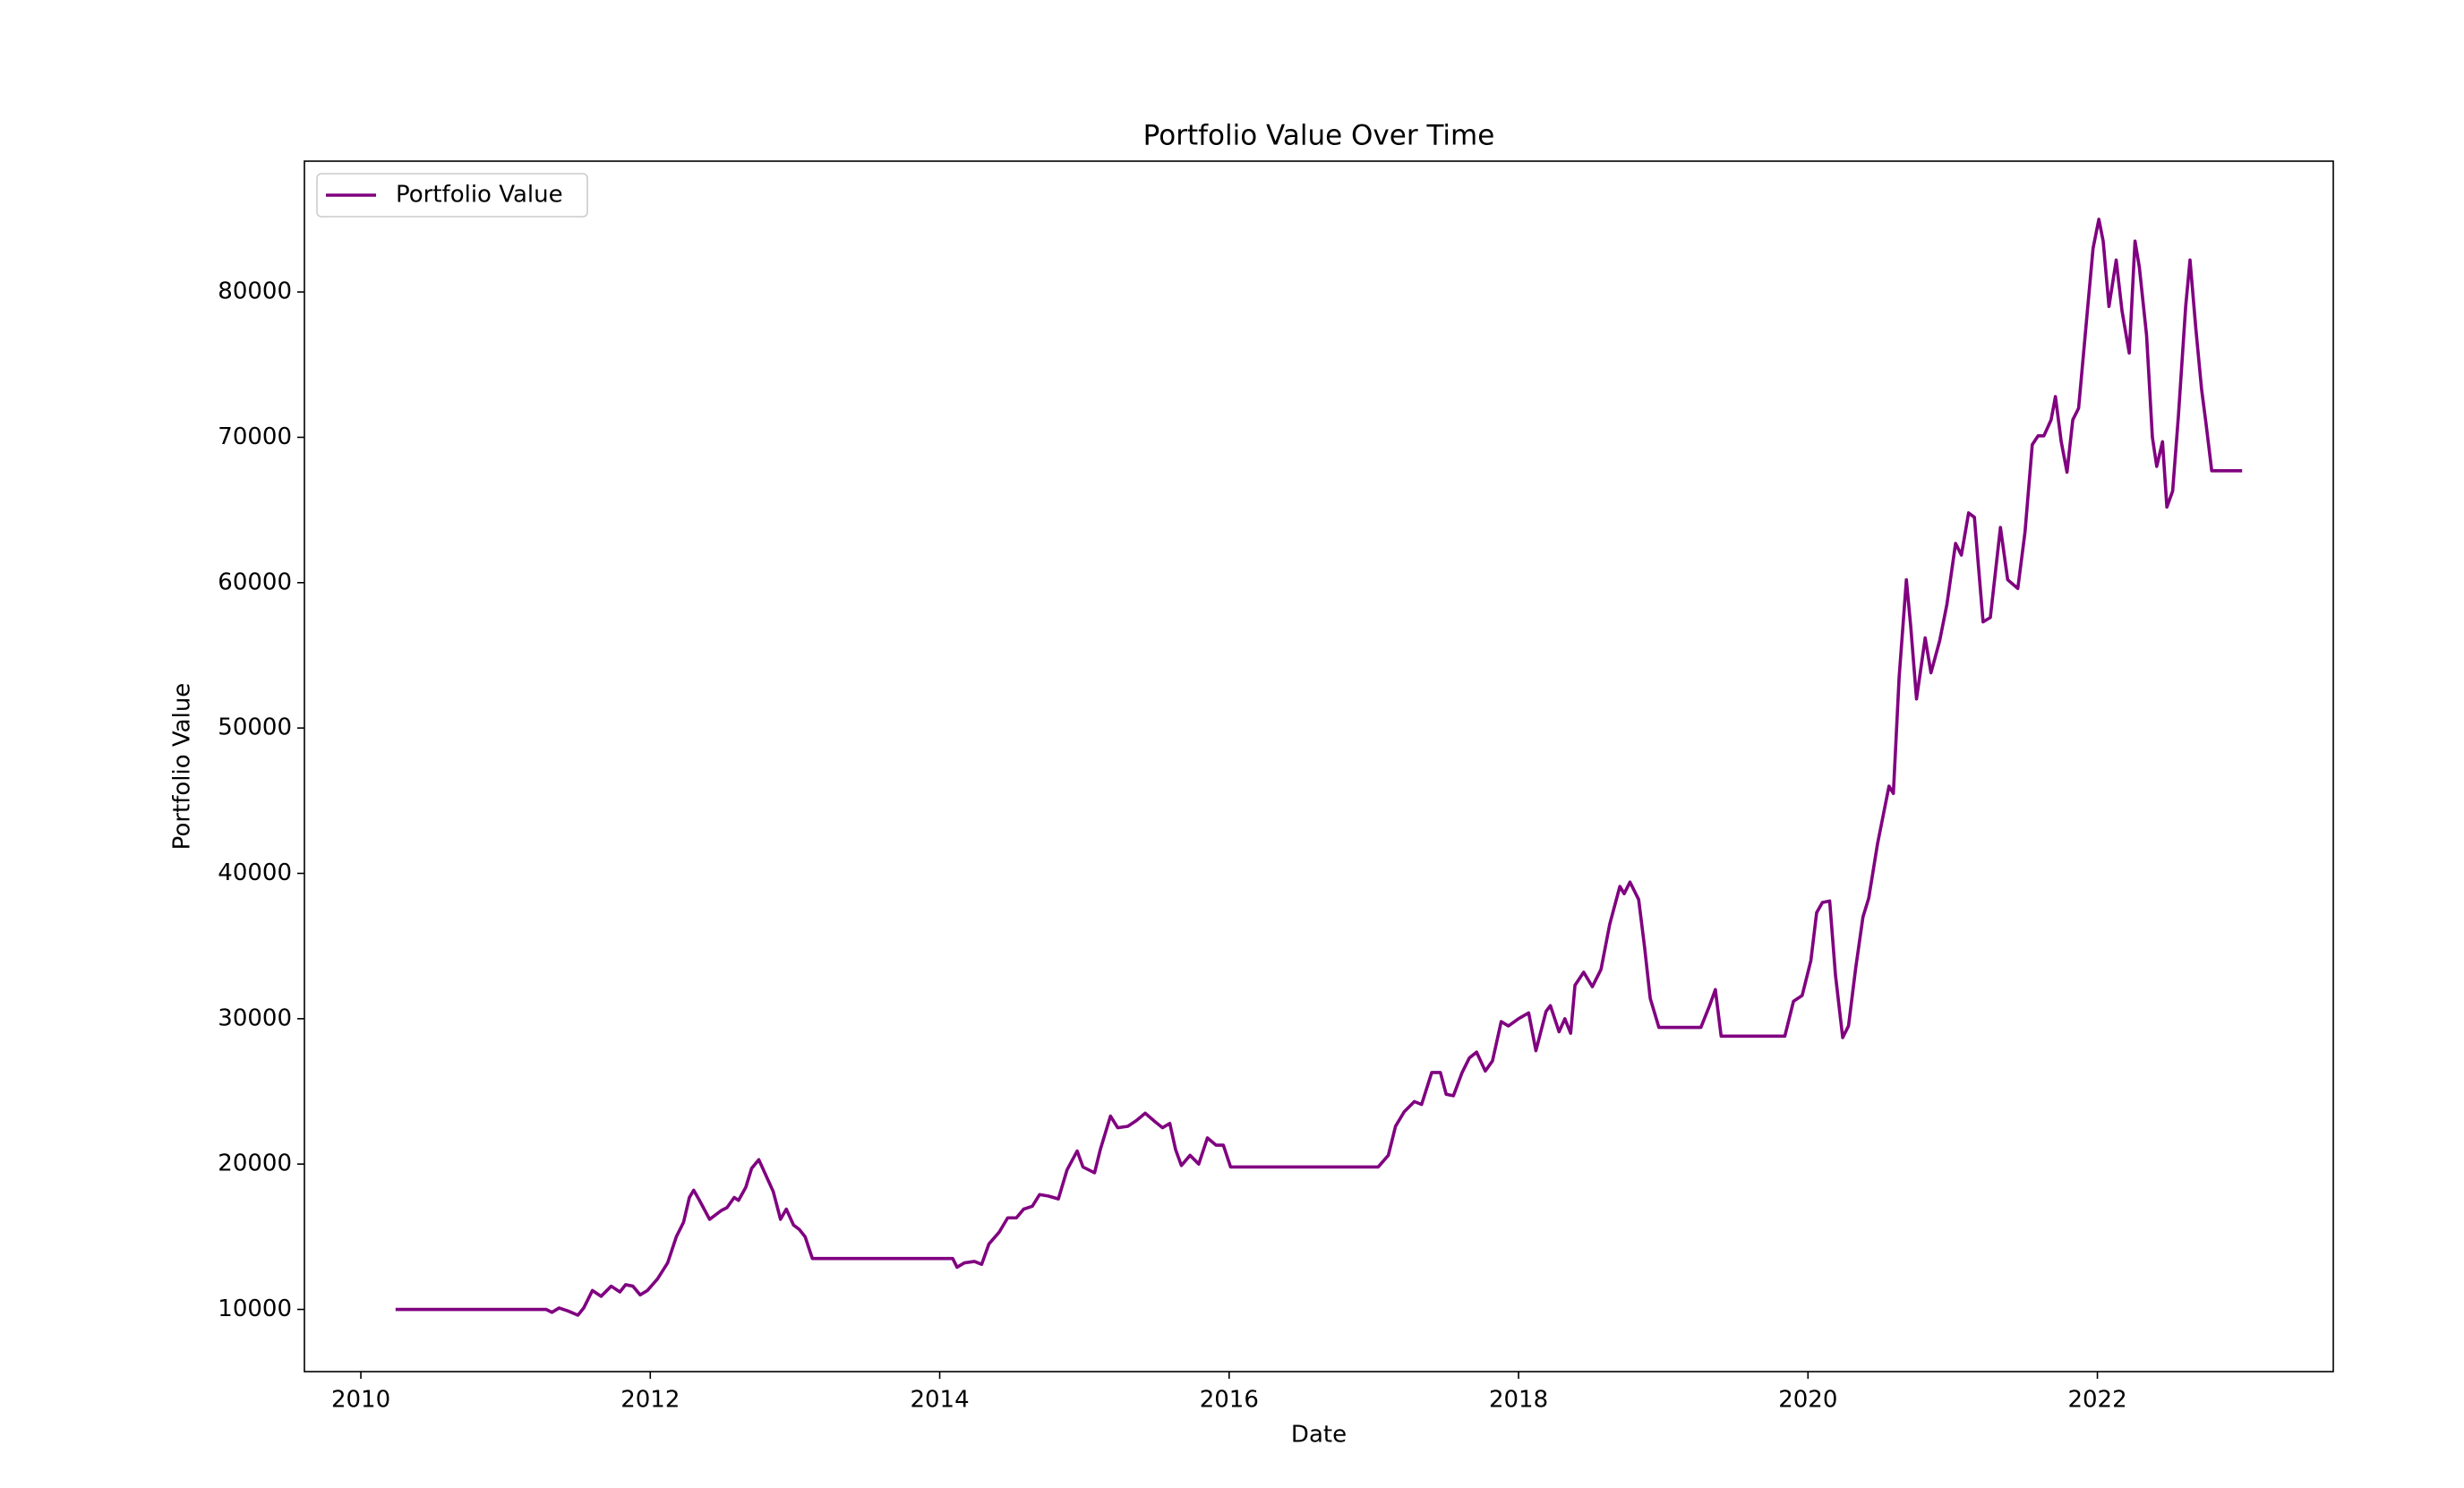 Image resolution: width=2464 pixels, height=1488 pixels. What do you see at coordinates (255, 291) in the screenshot?
I see `y-tick-label: 80000` at bounding box center [255, 291].